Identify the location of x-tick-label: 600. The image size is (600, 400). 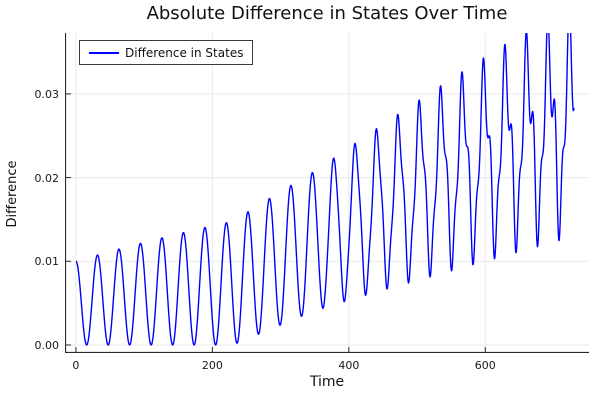
(485, 365).